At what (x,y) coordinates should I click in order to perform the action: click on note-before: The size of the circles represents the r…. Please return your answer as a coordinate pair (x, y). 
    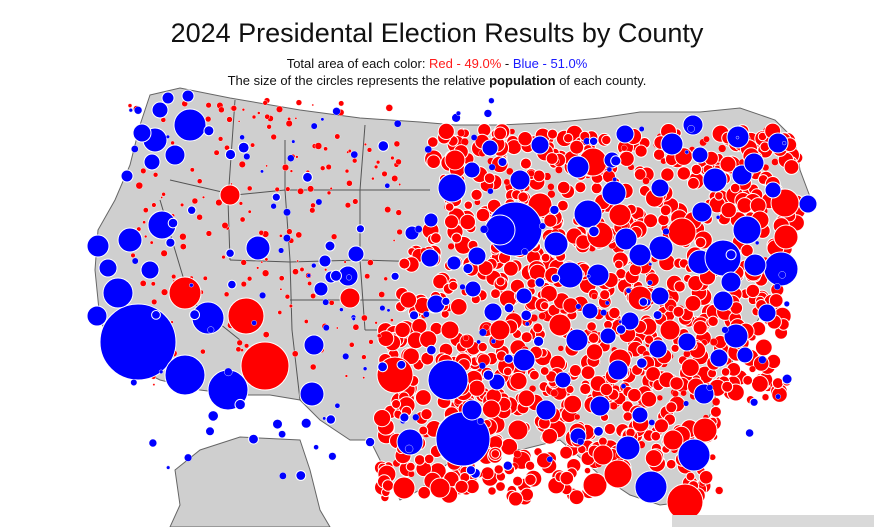
    Looking at the image, I should click on (358, 80).